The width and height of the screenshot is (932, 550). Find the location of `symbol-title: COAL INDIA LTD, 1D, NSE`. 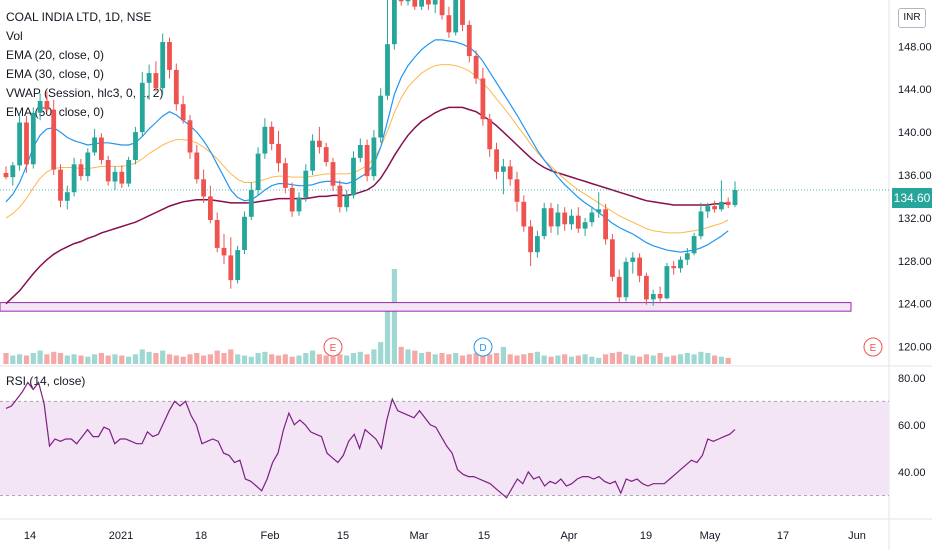

symbol-title: COAL INDIA LTD, 1D, NSE is located at coordinates (79, 17).